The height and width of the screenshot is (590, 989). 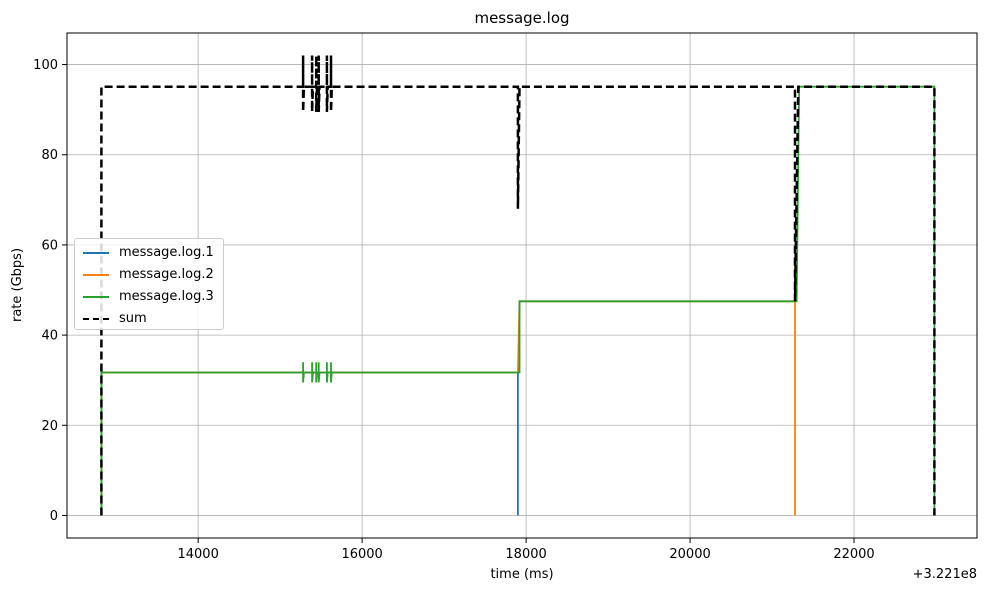 What do you see at coordinates (166, 252) in the screenshot?
I see `legend-label-message-log-1: message.log.1` at bounding box center [166, 252].